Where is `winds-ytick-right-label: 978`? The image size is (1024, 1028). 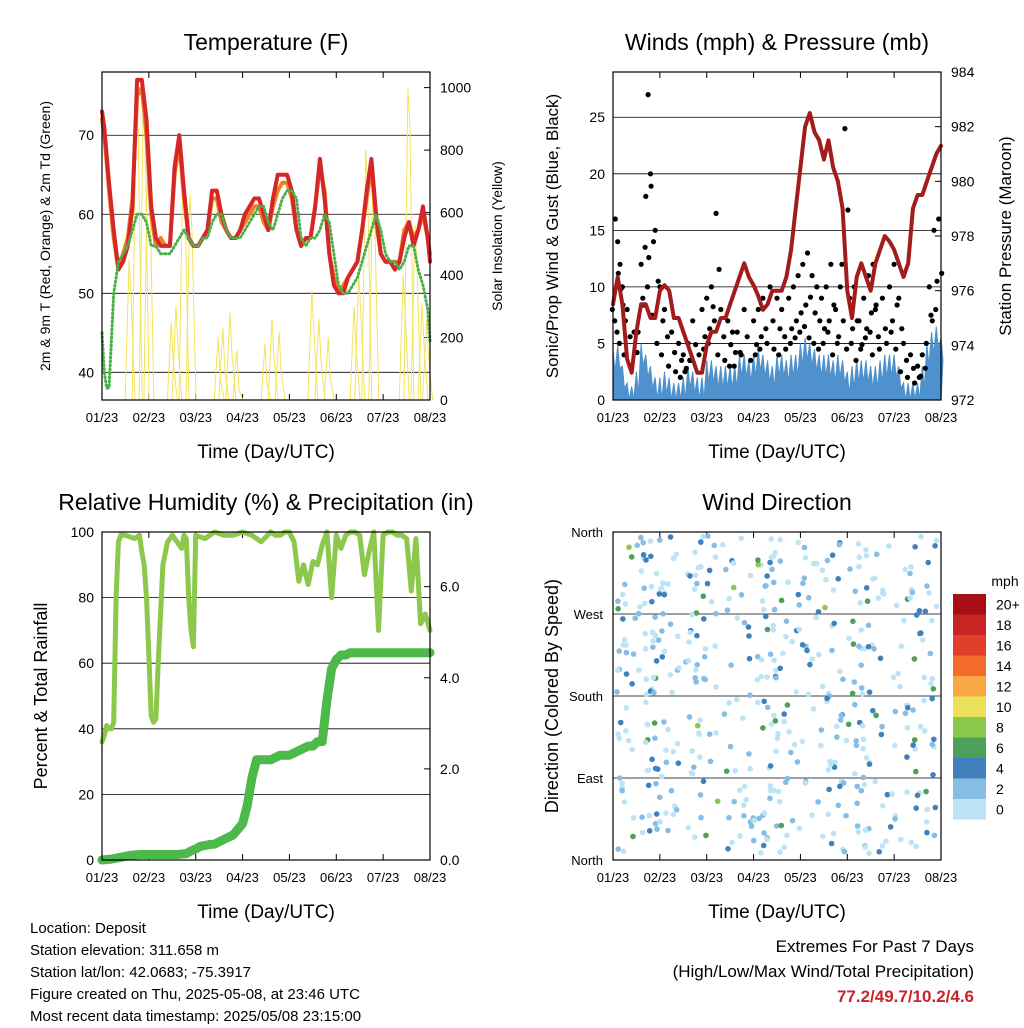
winds-ytick-right-label: 978 is located at coordinates (963, 236).